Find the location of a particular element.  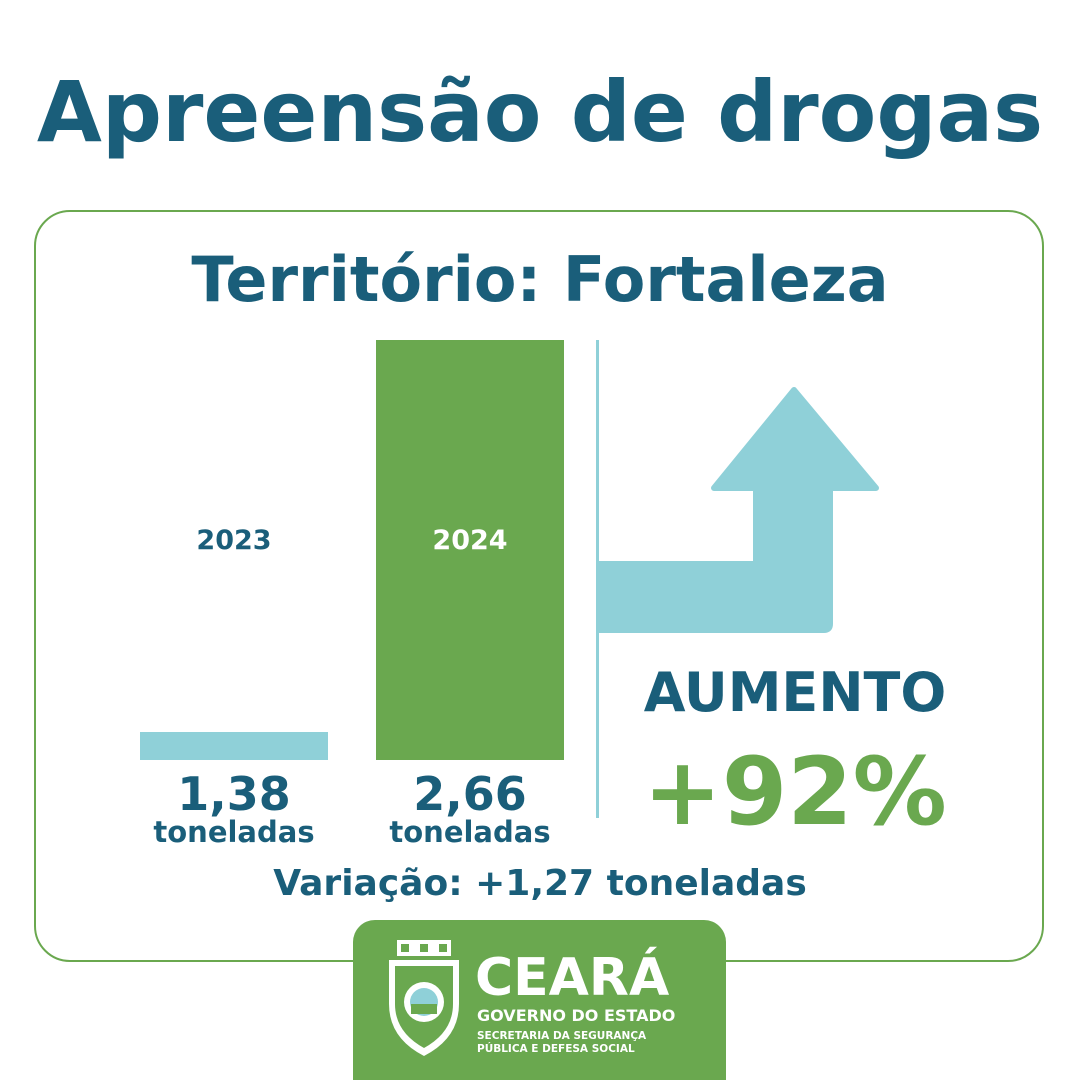

secretariat-line-2: PÚBLICA E DEFESA SOCIAL is located at coordinates (556, 1049).